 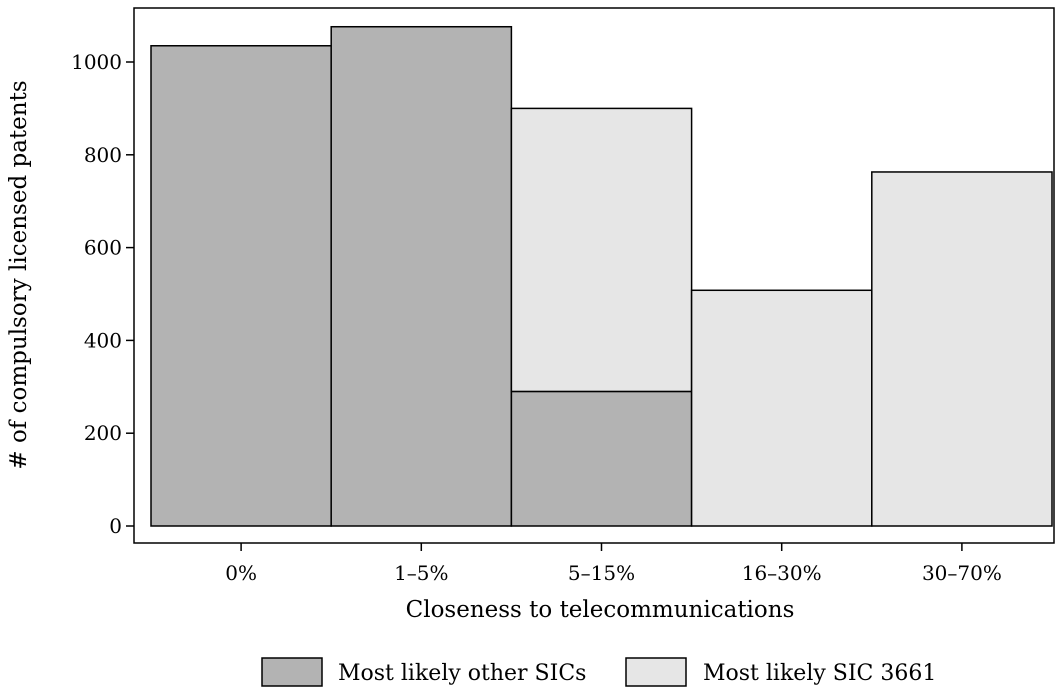 I want to click on x-tick-label-3: 16–30%, so click(x=782, y=573).